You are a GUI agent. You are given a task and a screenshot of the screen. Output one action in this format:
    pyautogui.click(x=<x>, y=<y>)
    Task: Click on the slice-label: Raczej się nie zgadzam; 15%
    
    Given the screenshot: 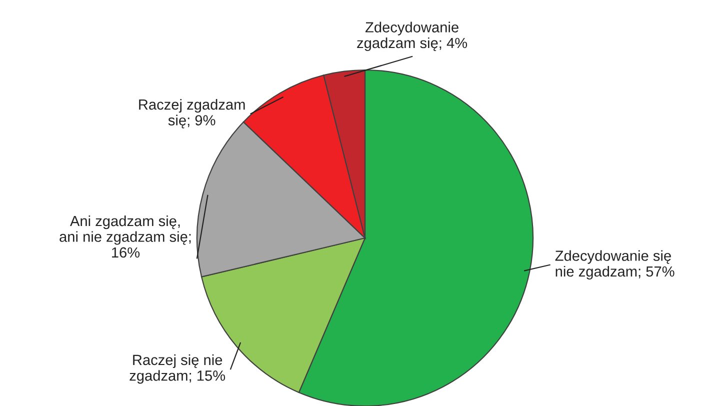 What is the action you would take?
    pyautogui.click(x=178, y=369)
    